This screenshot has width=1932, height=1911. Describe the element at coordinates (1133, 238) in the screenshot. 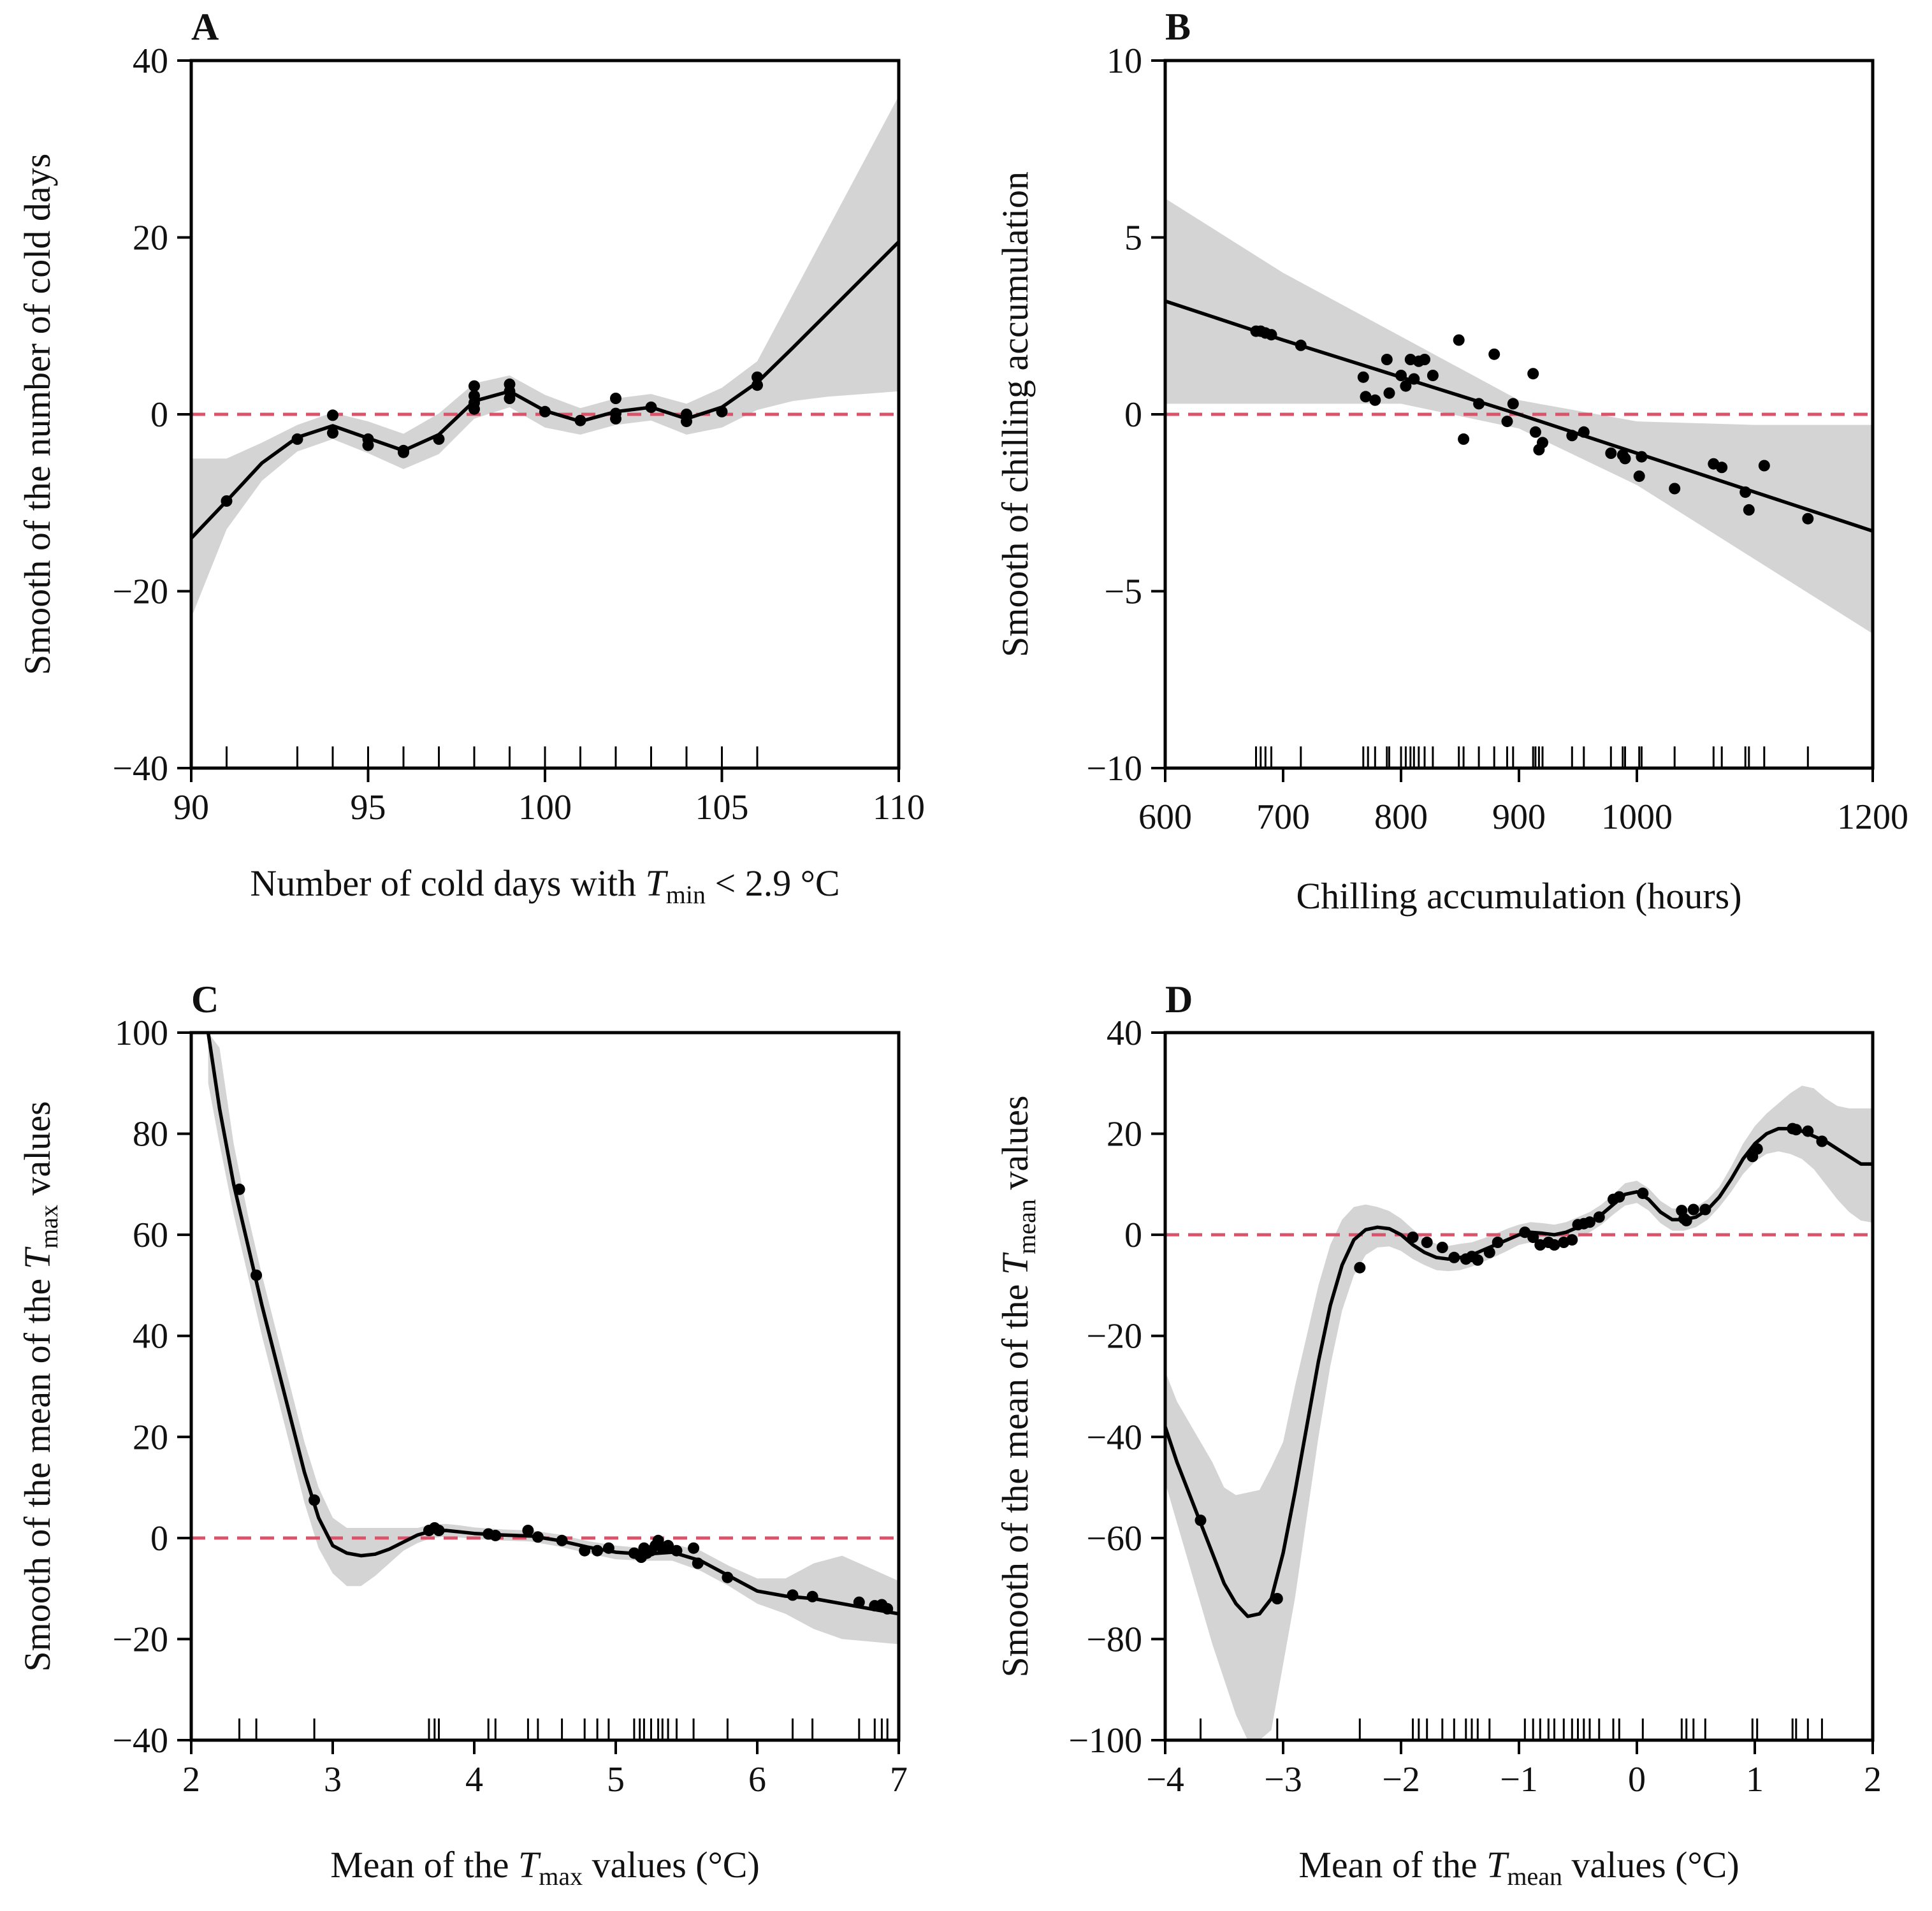

I see `panel-b-y-tick-label: 5` at that location.